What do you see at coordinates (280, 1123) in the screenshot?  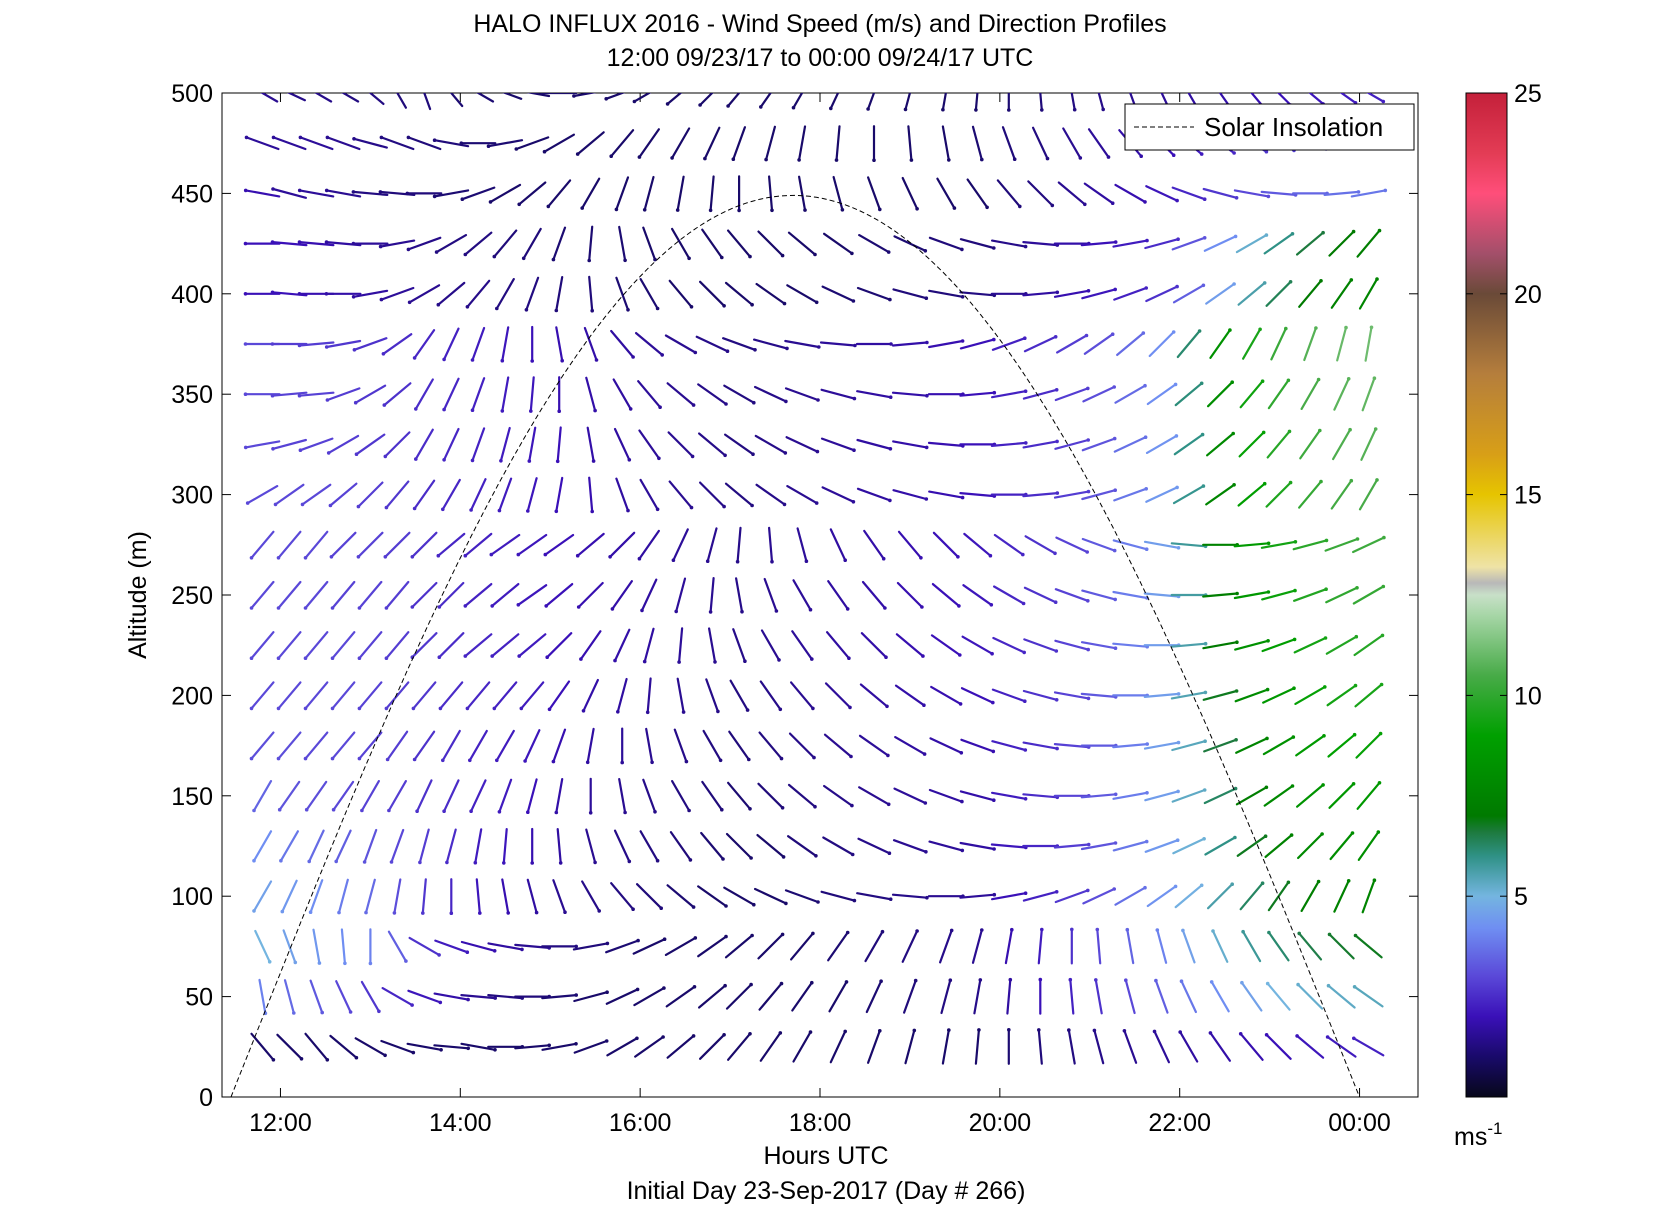 I see `x-tick-label: 12:00` at bounding box center [280, 1123].